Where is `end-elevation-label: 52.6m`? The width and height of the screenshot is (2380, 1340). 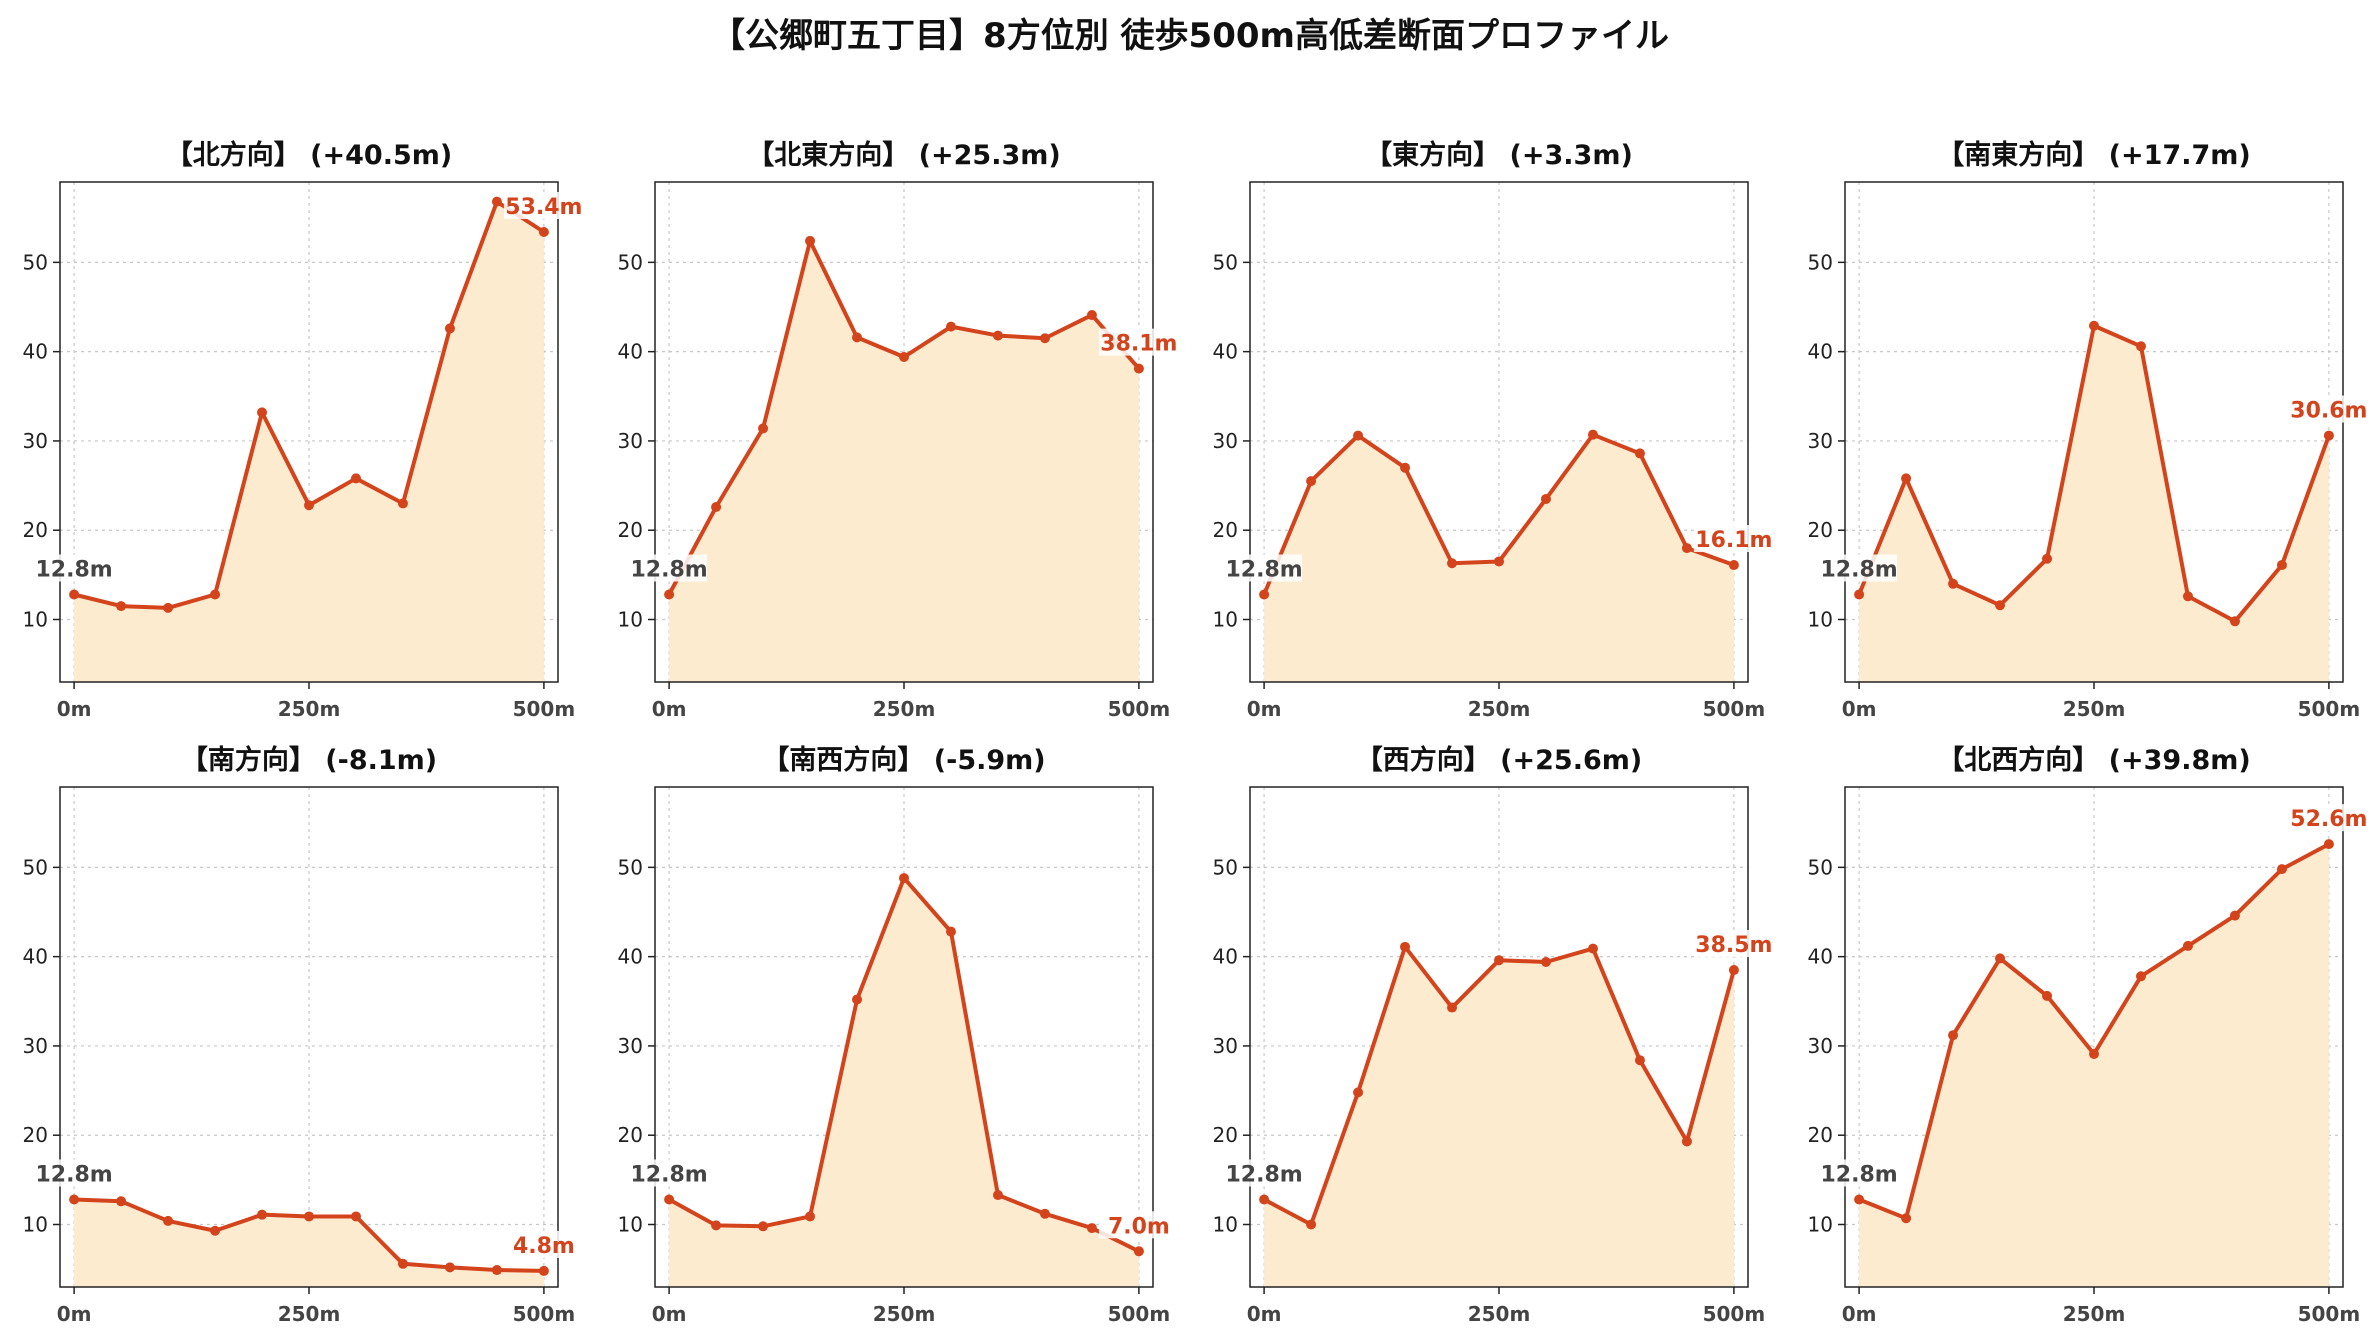
end-elevation-label: 52.6m is located at coordinates (2328, 819).